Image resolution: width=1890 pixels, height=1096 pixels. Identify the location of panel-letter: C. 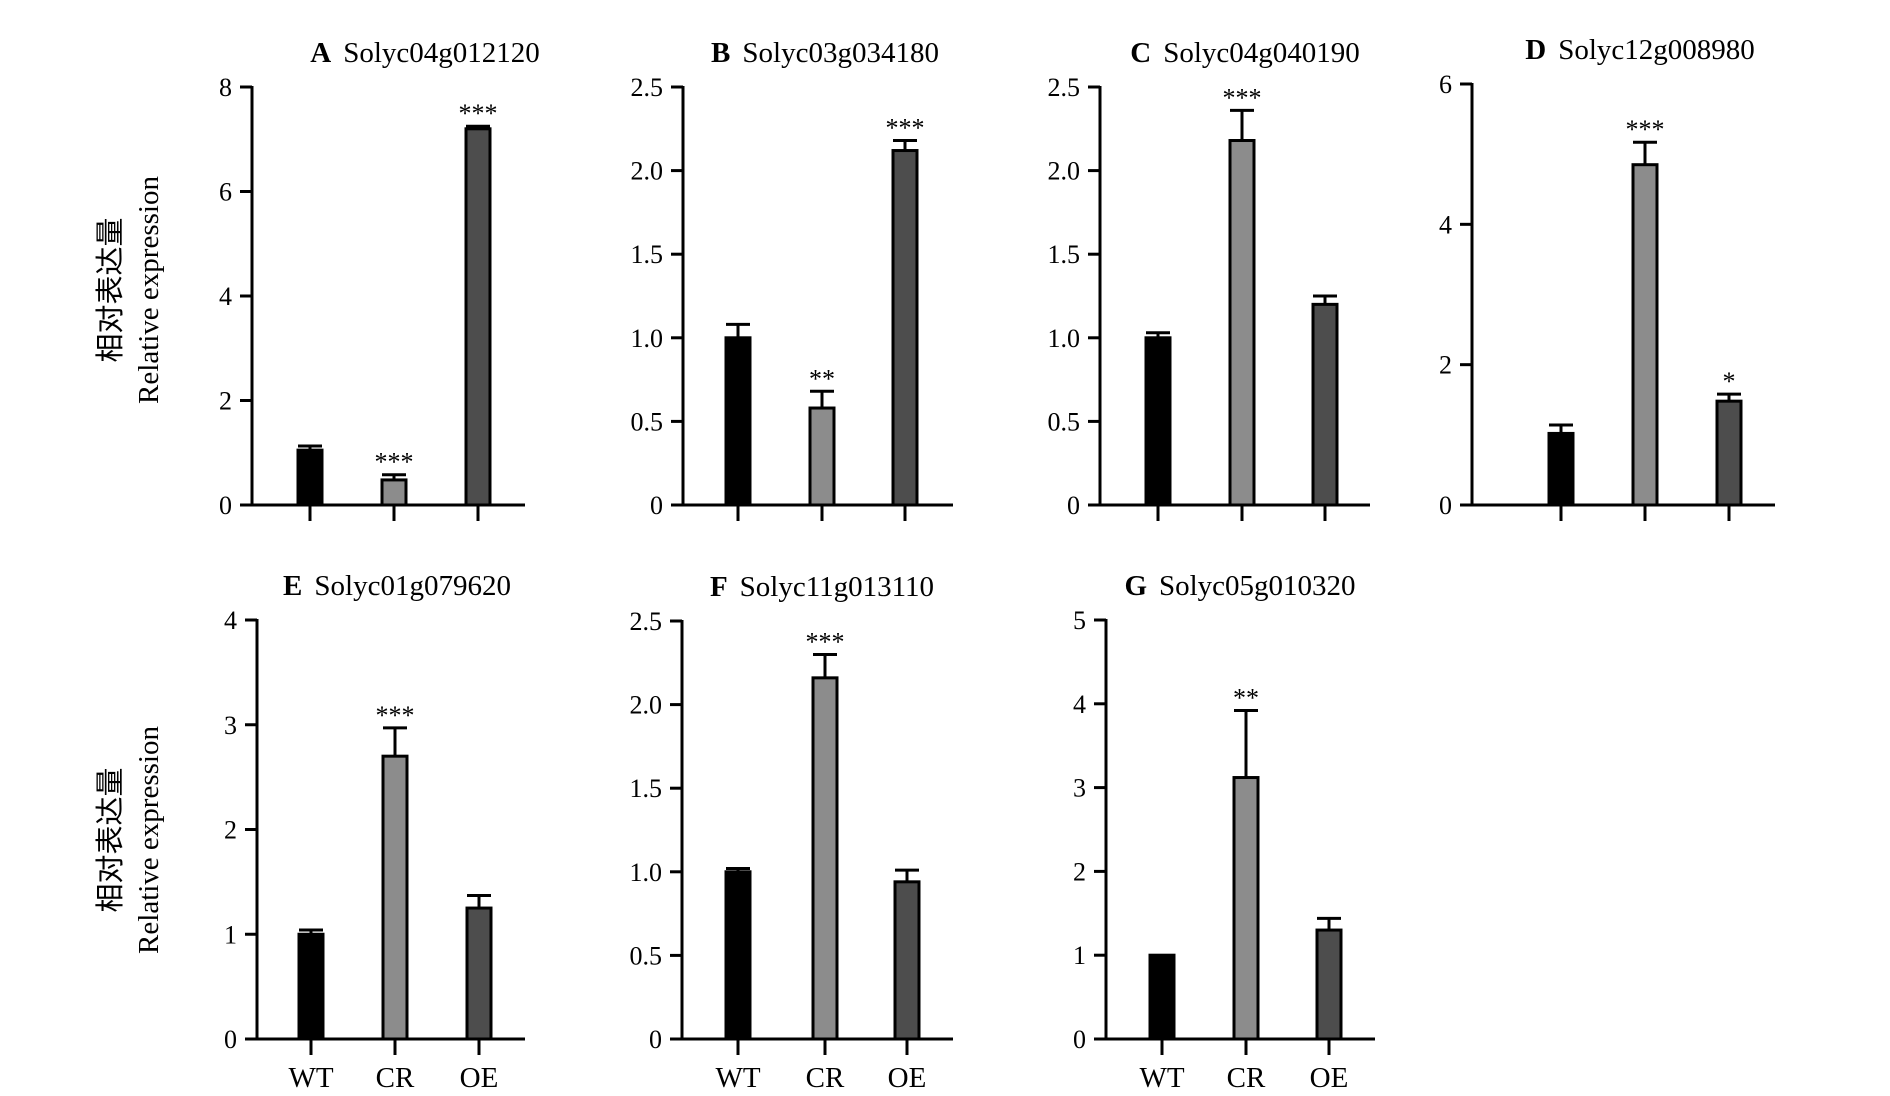
(1140, 53).